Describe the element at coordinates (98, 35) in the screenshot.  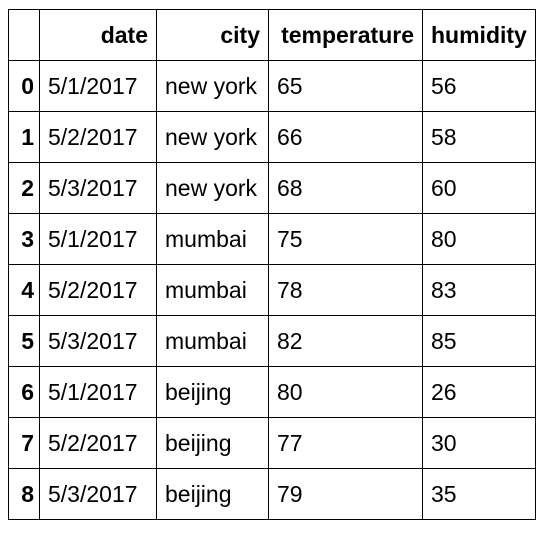
I see `header-date: date` at that location.